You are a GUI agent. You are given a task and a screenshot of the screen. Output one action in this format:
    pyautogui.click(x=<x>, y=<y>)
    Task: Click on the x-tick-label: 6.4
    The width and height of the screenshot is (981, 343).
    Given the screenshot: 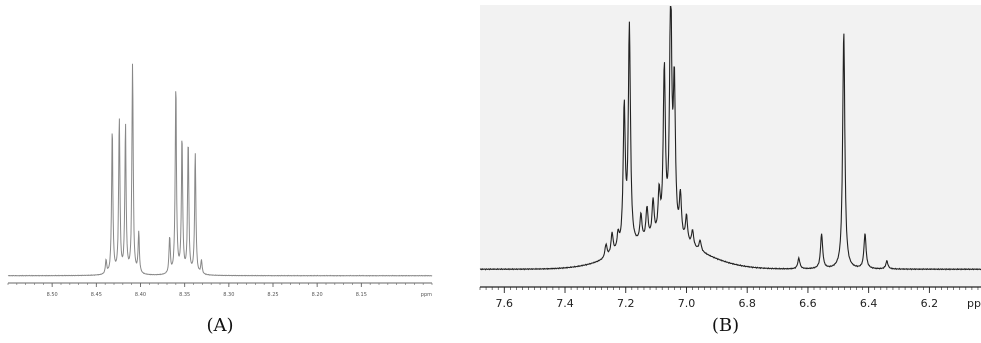 What is the action you would take?
    pyautogui.click(x=869, y=303)
    